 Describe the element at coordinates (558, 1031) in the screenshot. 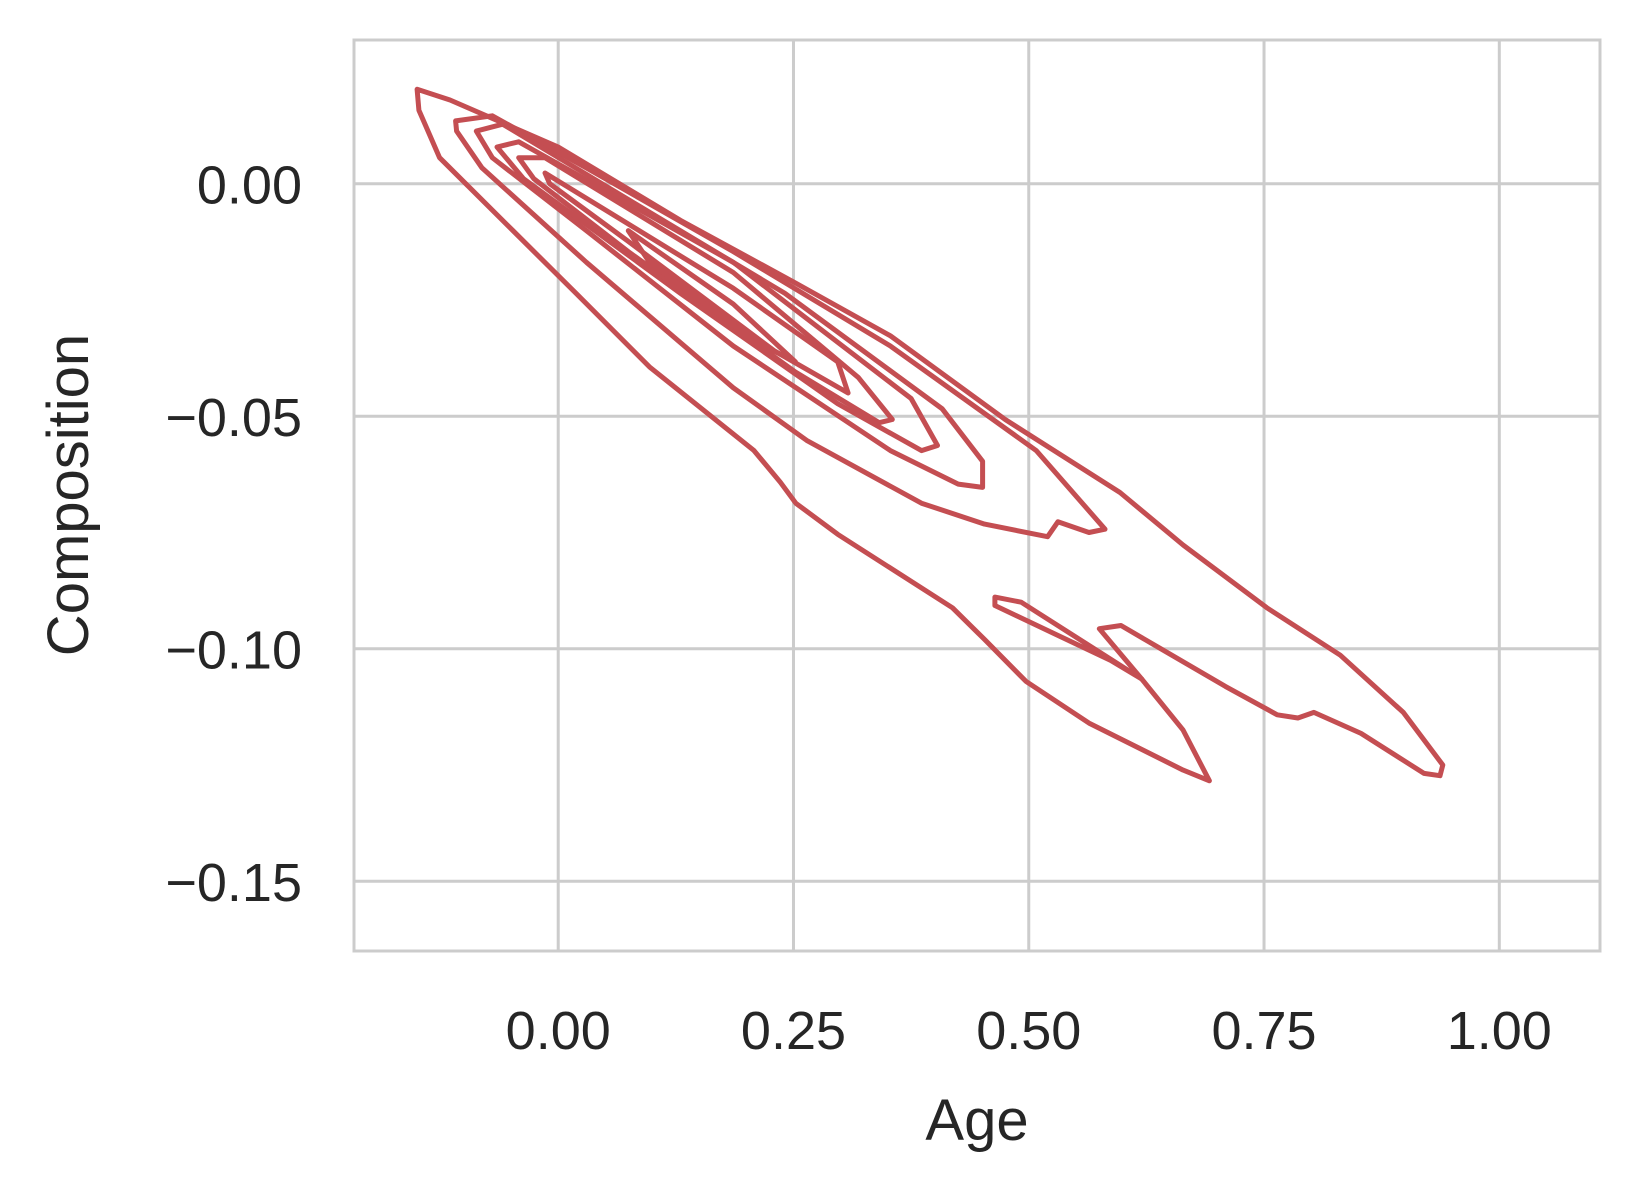

I see `x-tick-label: 0.00` at that location.